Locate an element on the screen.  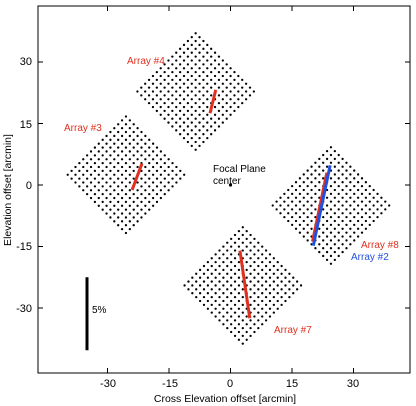
x-tick-label: -30 is located at coordinates (108, 384).